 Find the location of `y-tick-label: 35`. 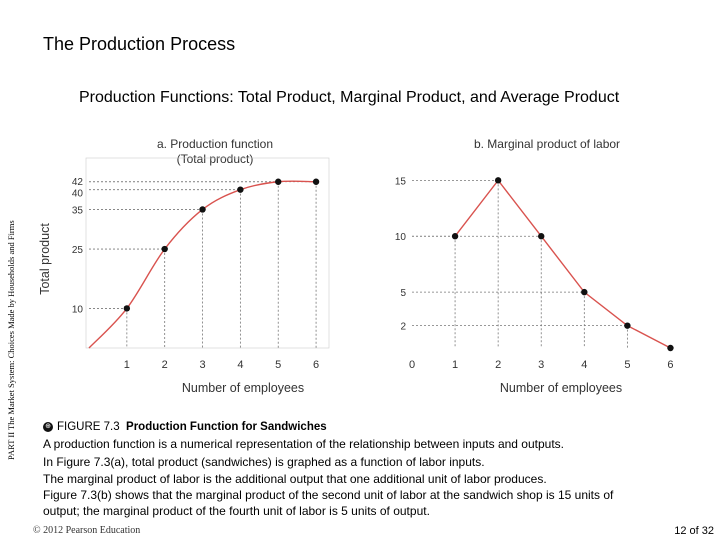

y-tick-label: 35 is located at coordinates (78, 210).